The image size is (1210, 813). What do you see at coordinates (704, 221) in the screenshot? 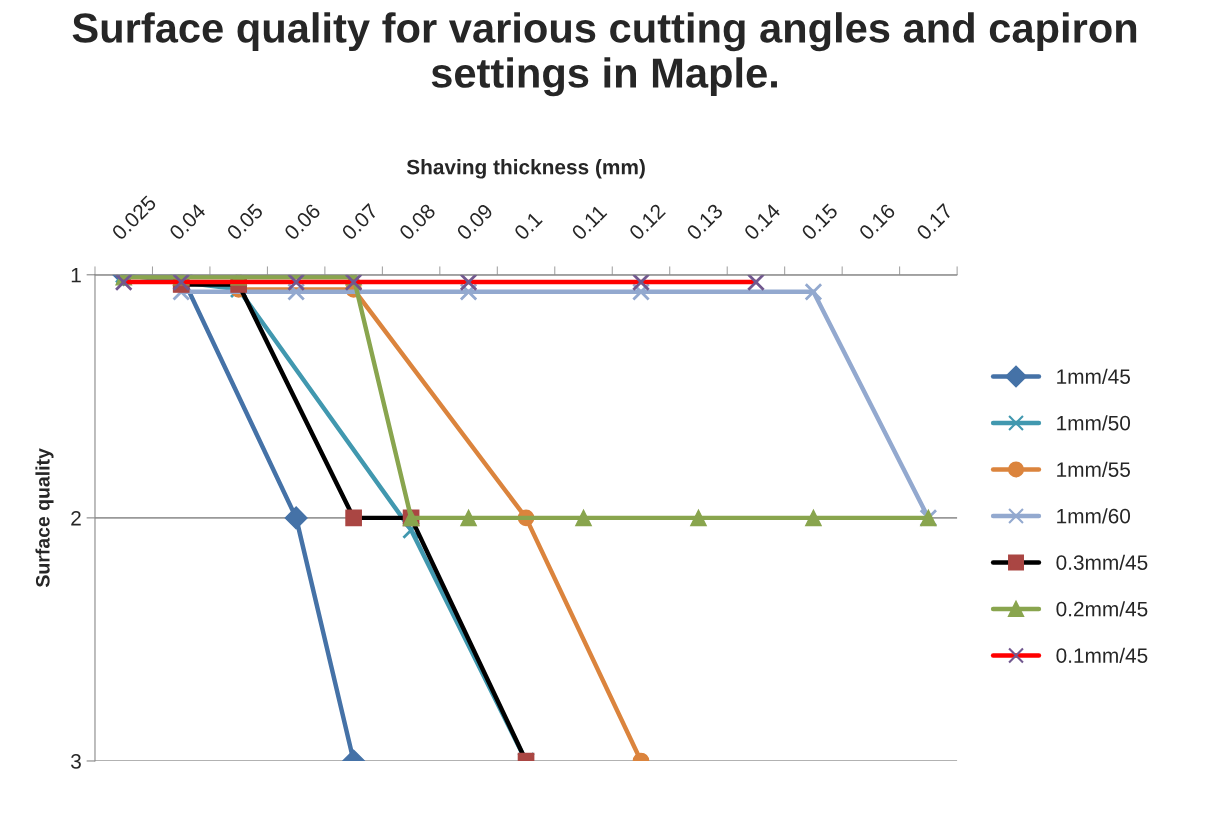
I see `x-tick-label: 0.13` at bounding box center [704, 221].